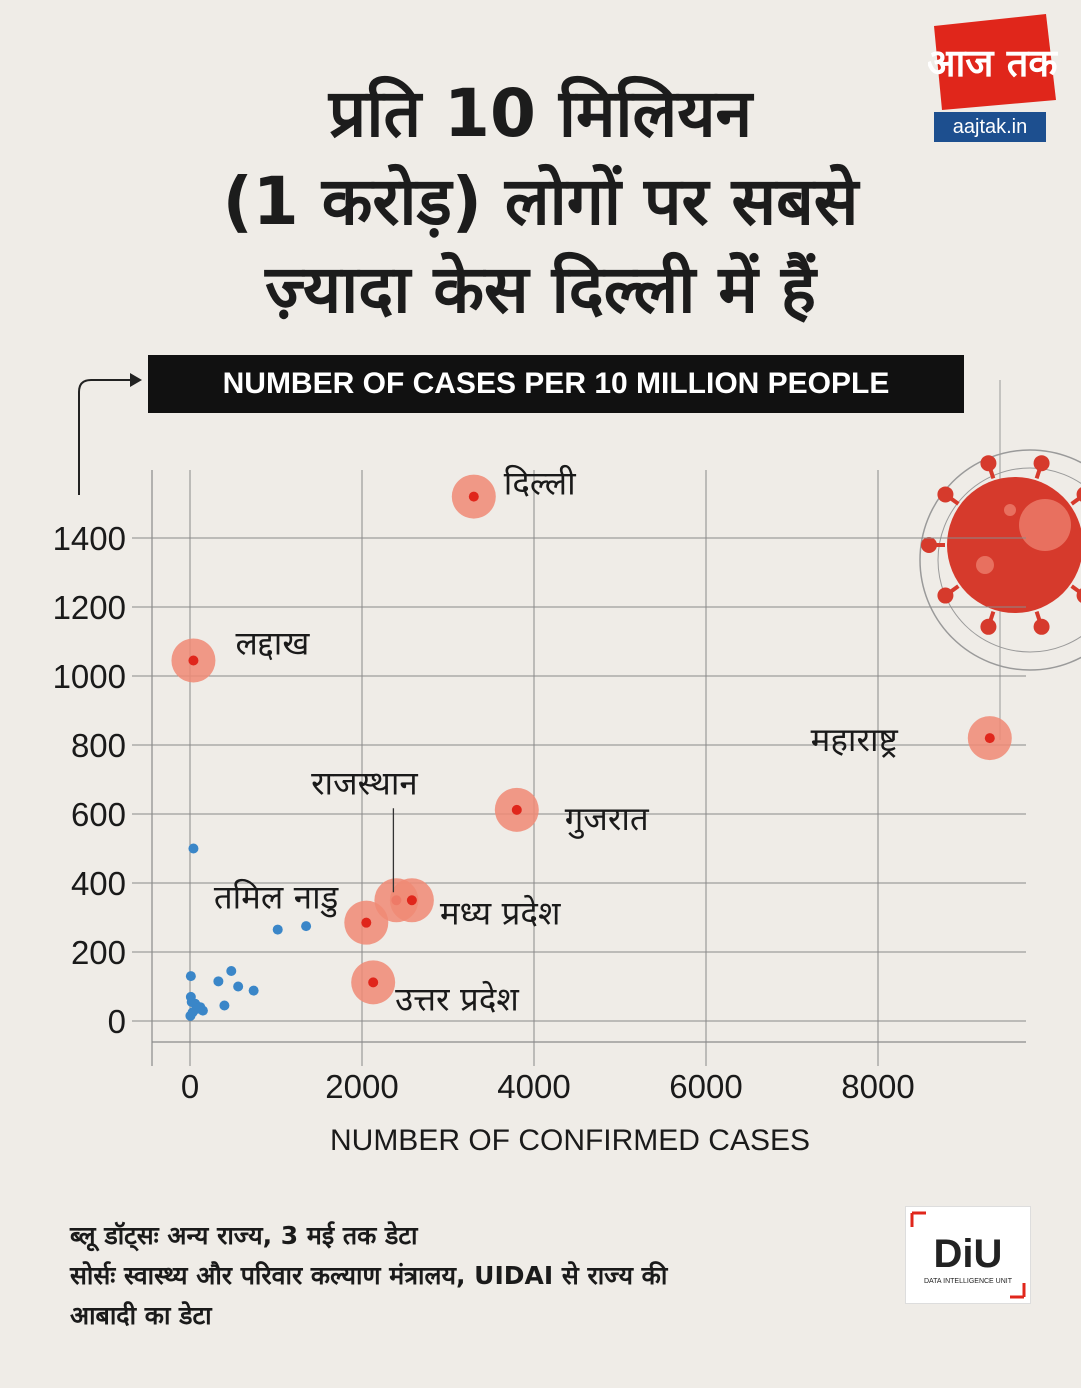 The height and width of the screenshot is (1388, 1081). I want to click on y-tick-label: 0, so click(117, 1021).